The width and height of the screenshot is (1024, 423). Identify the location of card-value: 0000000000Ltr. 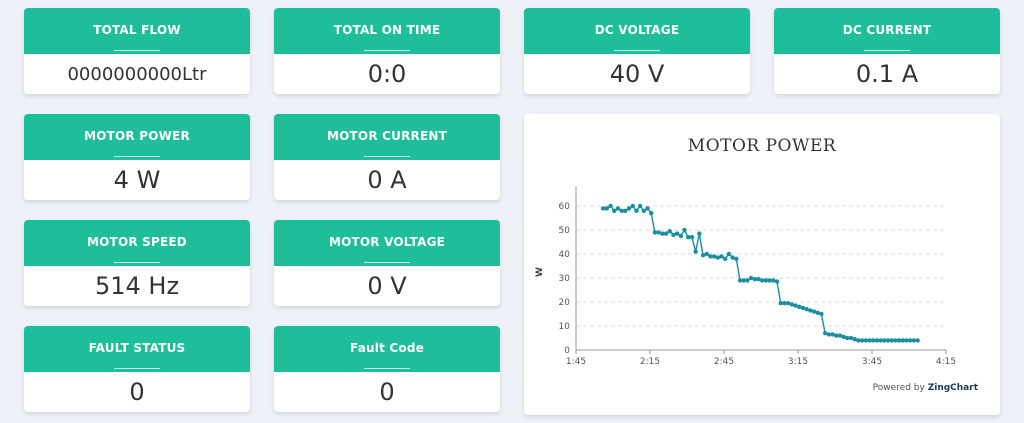
(137, 74).